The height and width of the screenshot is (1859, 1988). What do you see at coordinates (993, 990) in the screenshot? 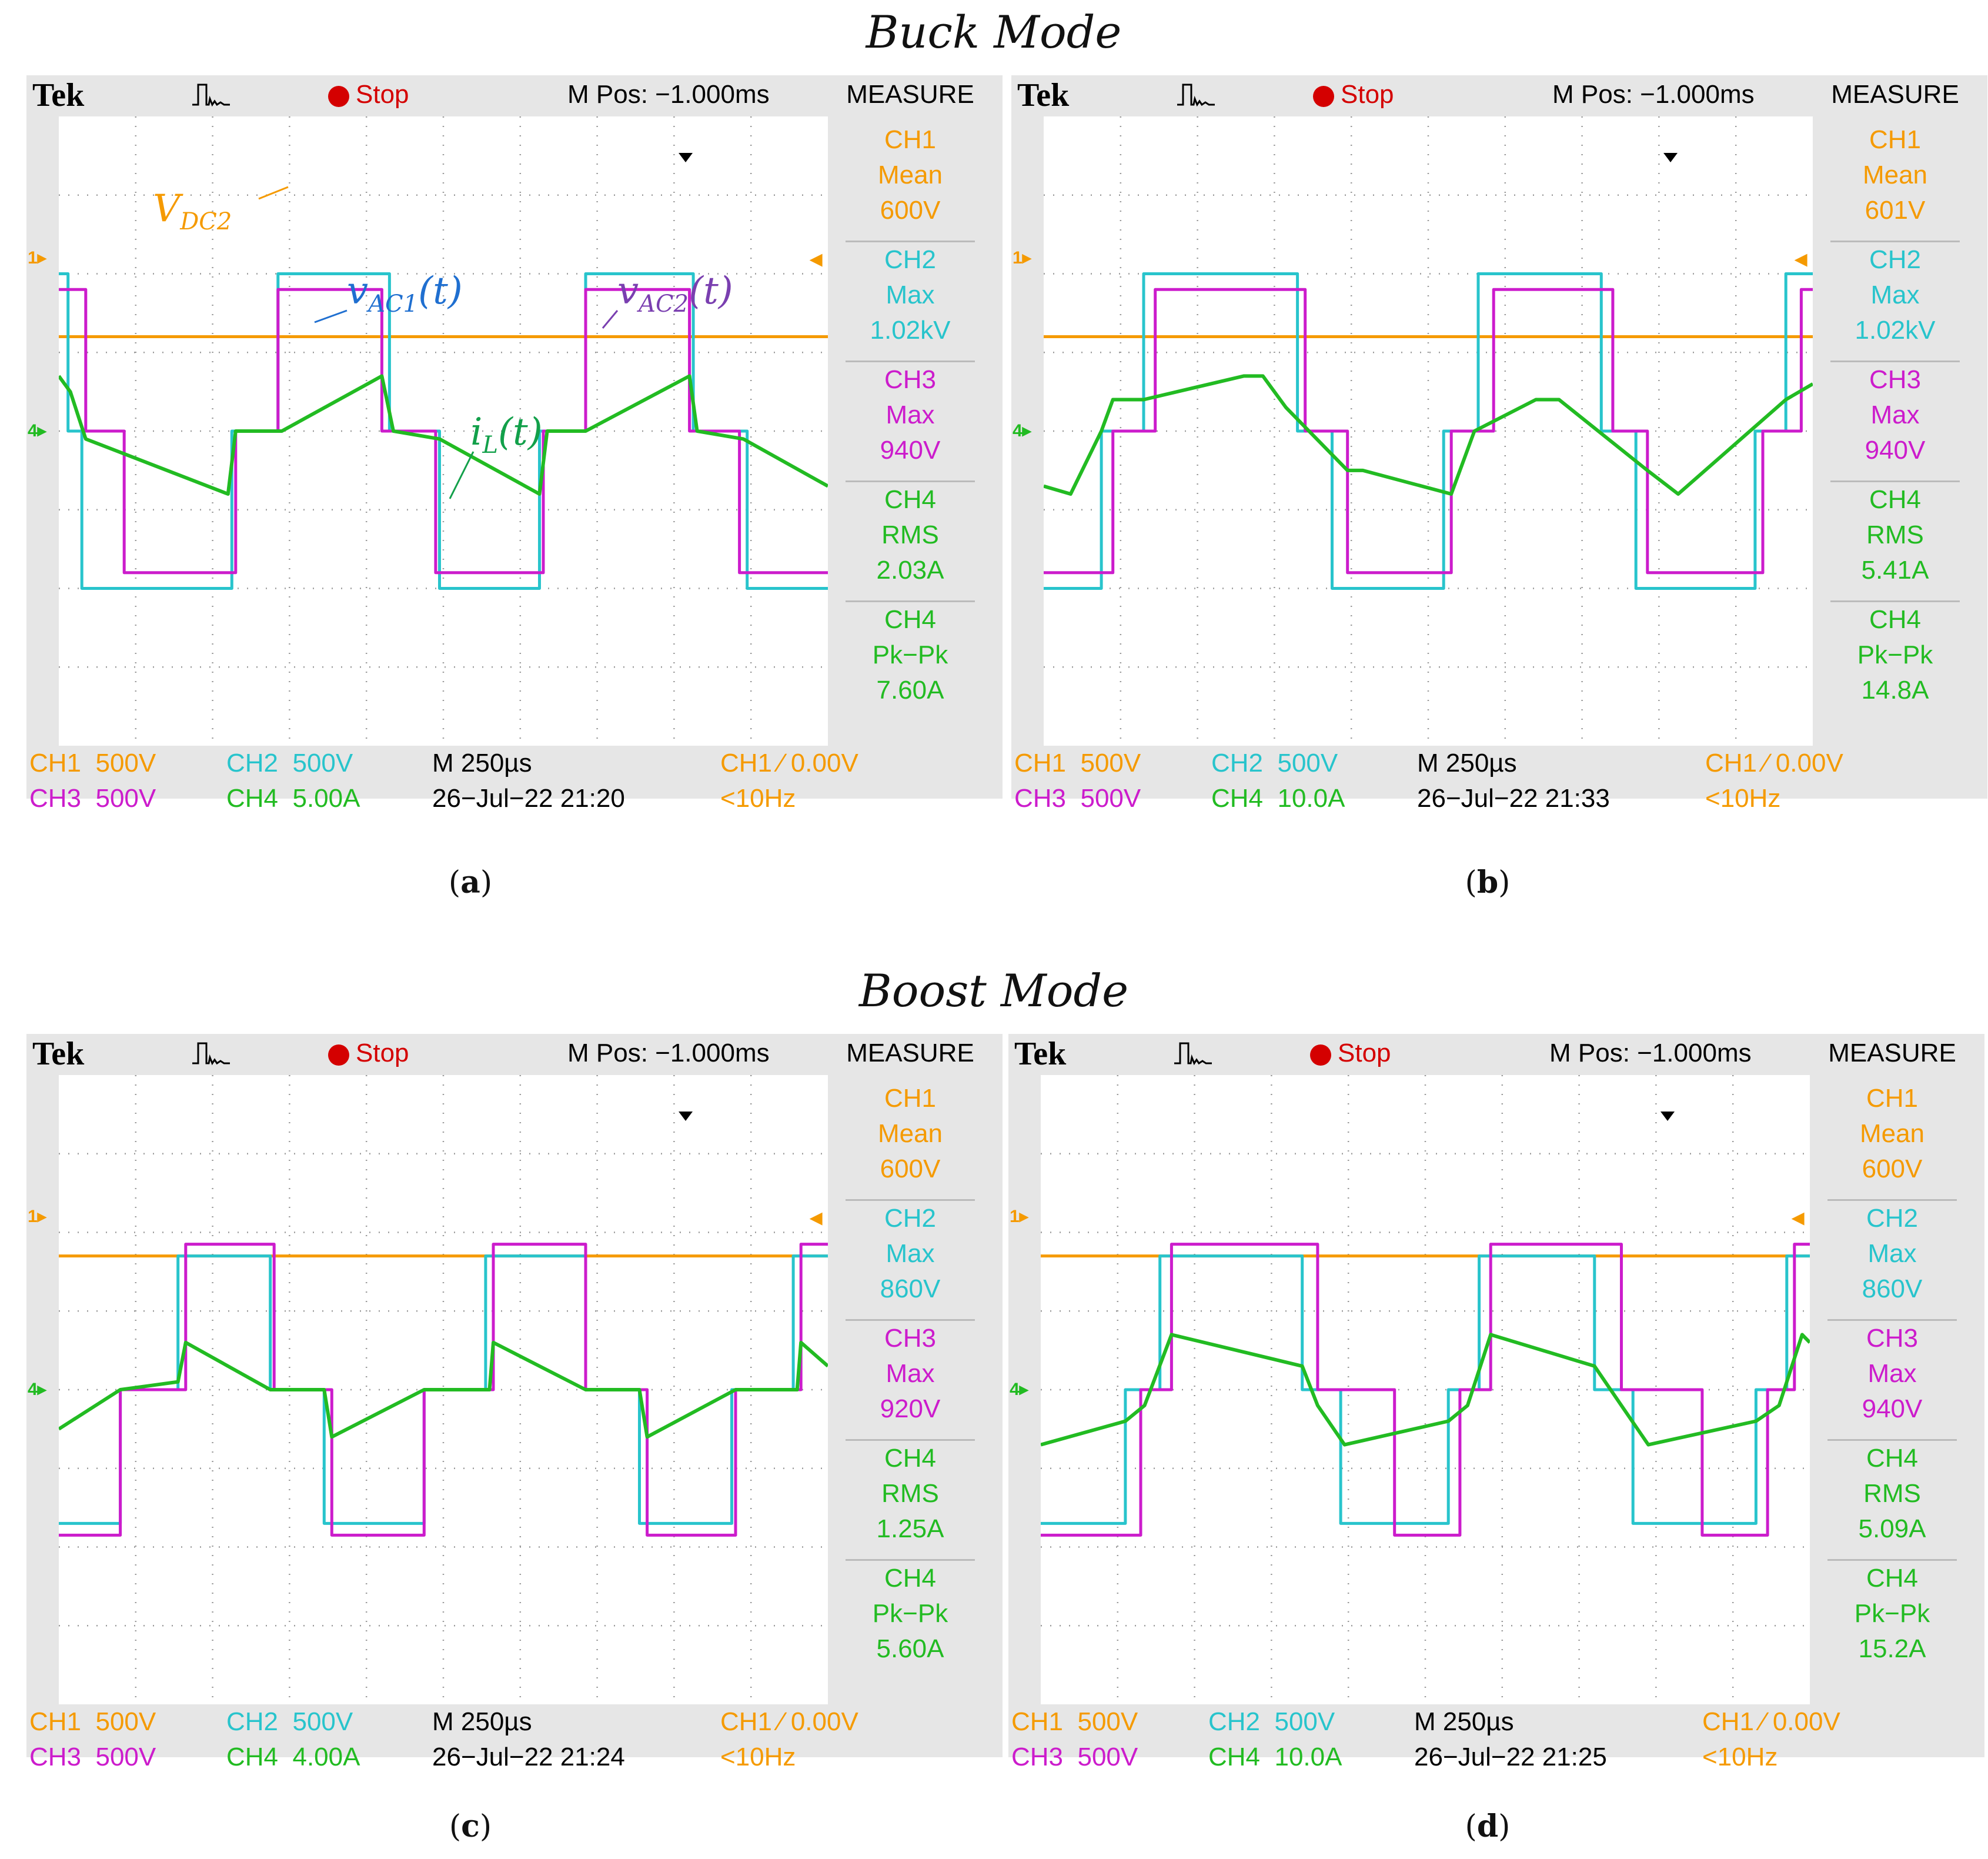
I see `boost-mode-title: Boost Mode` at bounding box center [993, 990].